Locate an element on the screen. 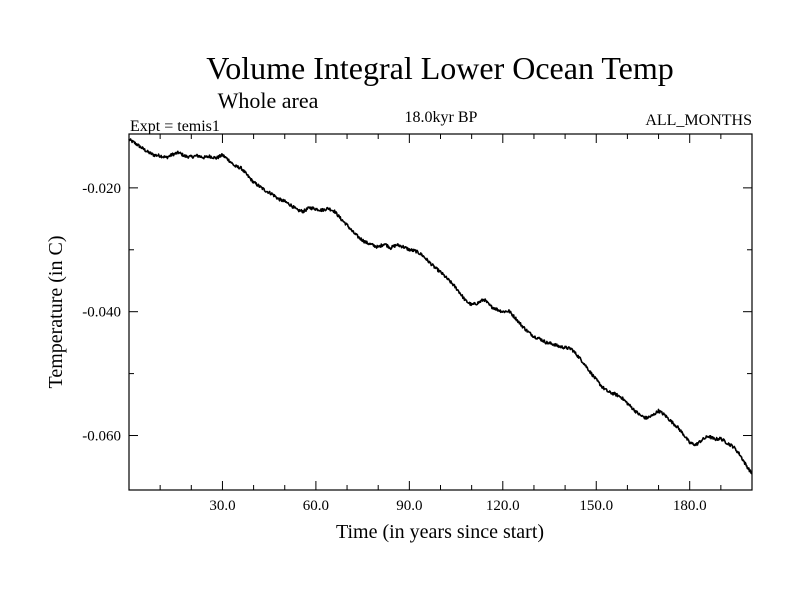 The image size is (800, 600). x-tick-label: 120.0 is located at coordinates (503, 506).